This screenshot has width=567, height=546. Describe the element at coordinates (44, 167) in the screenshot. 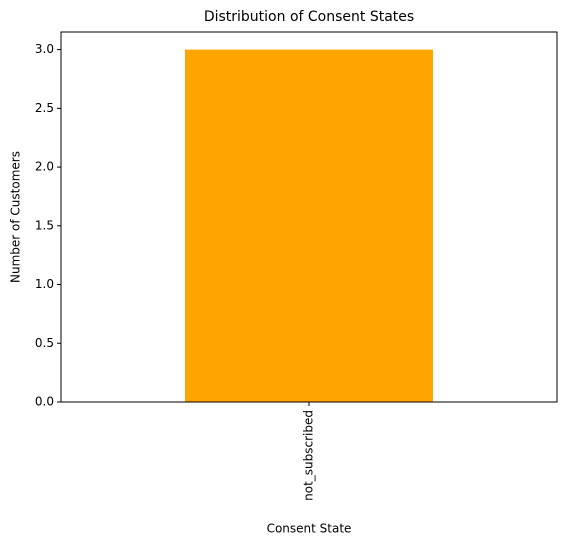

I see `y-tick-label: 2.0` at that location.